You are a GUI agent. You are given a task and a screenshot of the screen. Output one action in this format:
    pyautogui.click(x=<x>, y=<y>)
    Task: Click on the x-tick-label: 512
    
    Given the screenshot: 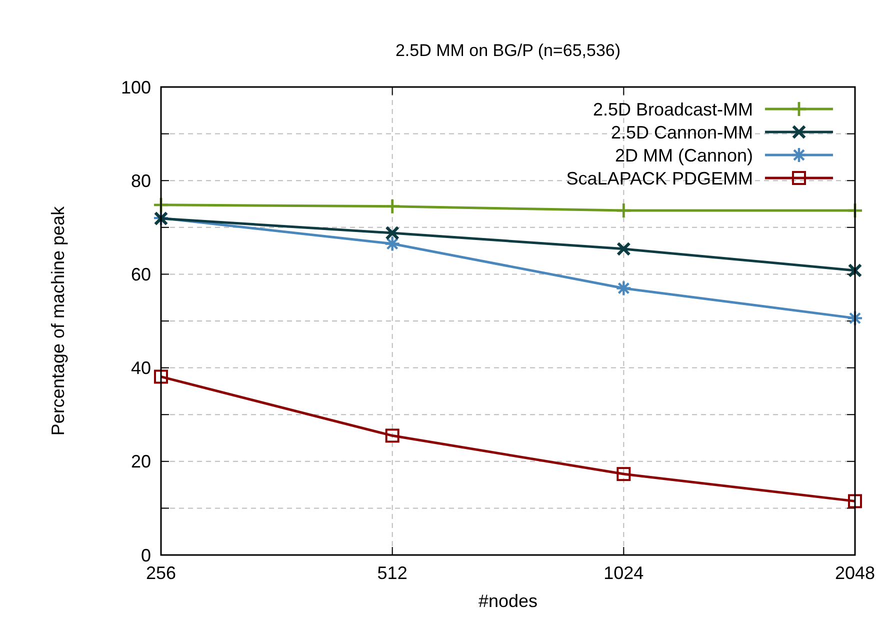 What is the action you would take?
    pyautogui.click(x=392, y=573)
    